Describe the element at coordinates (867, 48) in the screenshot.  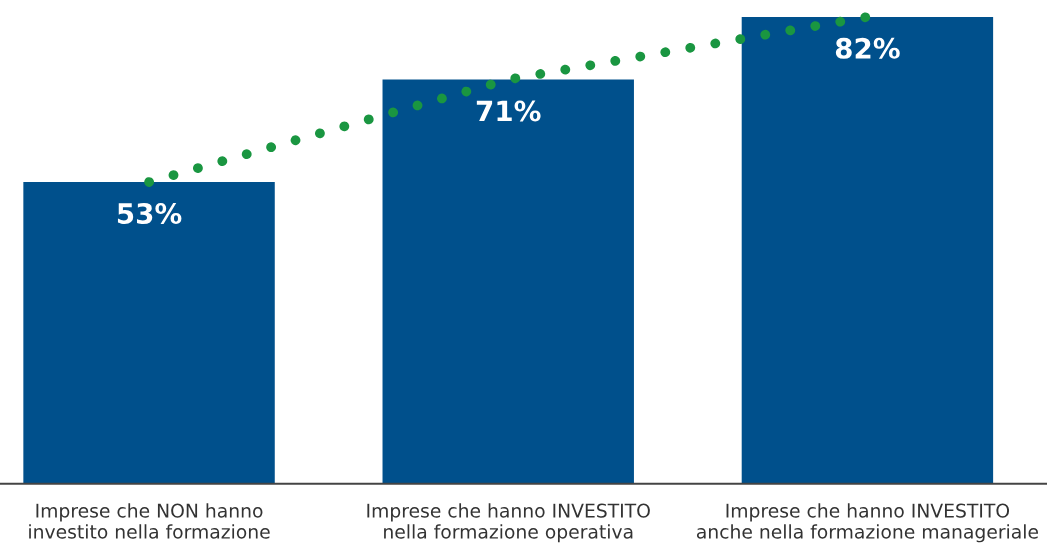
I see `data-label: 82%` at that location.